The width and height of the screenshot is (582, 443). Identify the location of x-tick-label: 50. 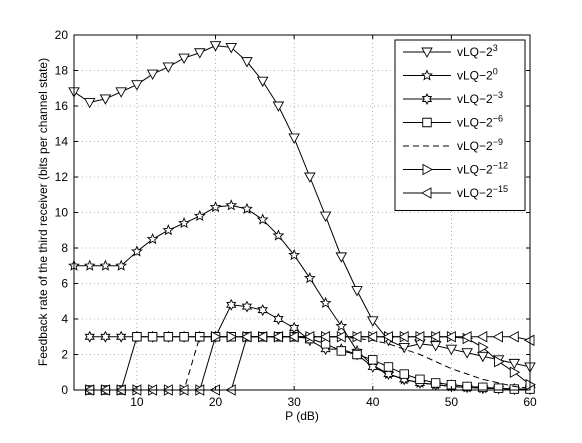
(452, 402).